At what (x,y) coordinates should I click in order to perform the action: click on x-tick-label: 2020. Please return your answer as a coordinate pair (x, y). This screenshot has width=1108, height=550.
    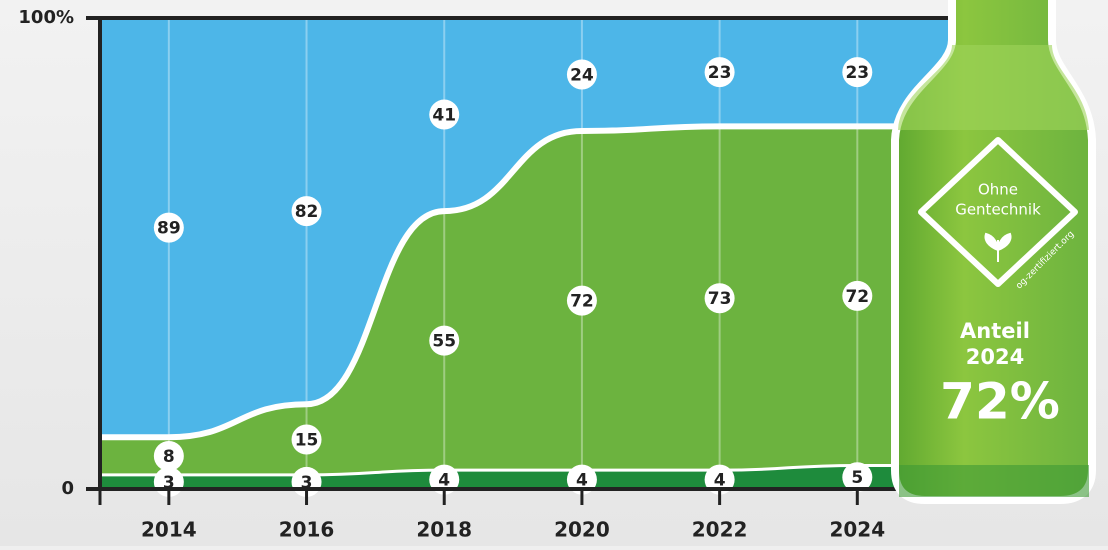
    Looking at the image, I should click on (582, 530).